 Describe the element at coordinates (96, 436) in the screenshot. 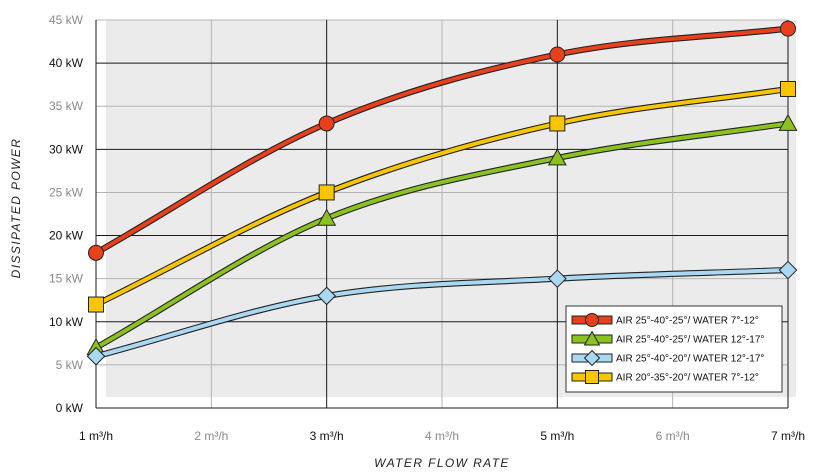

I see `x-tick-label: 1 m³/h` at that location.